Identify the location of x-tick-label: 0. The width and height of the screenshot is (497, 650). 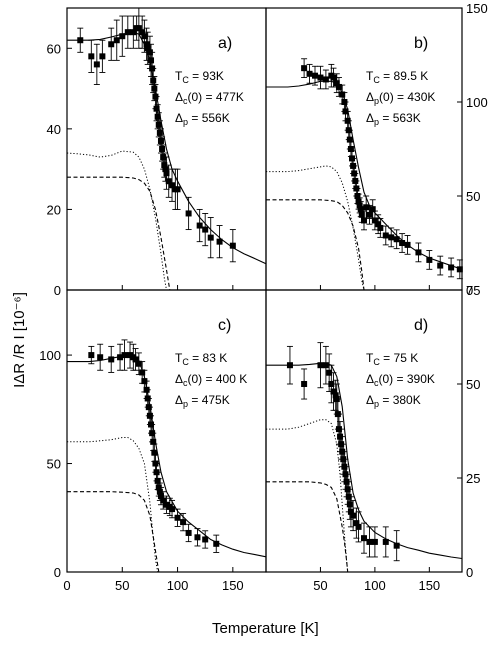
(66, 585).